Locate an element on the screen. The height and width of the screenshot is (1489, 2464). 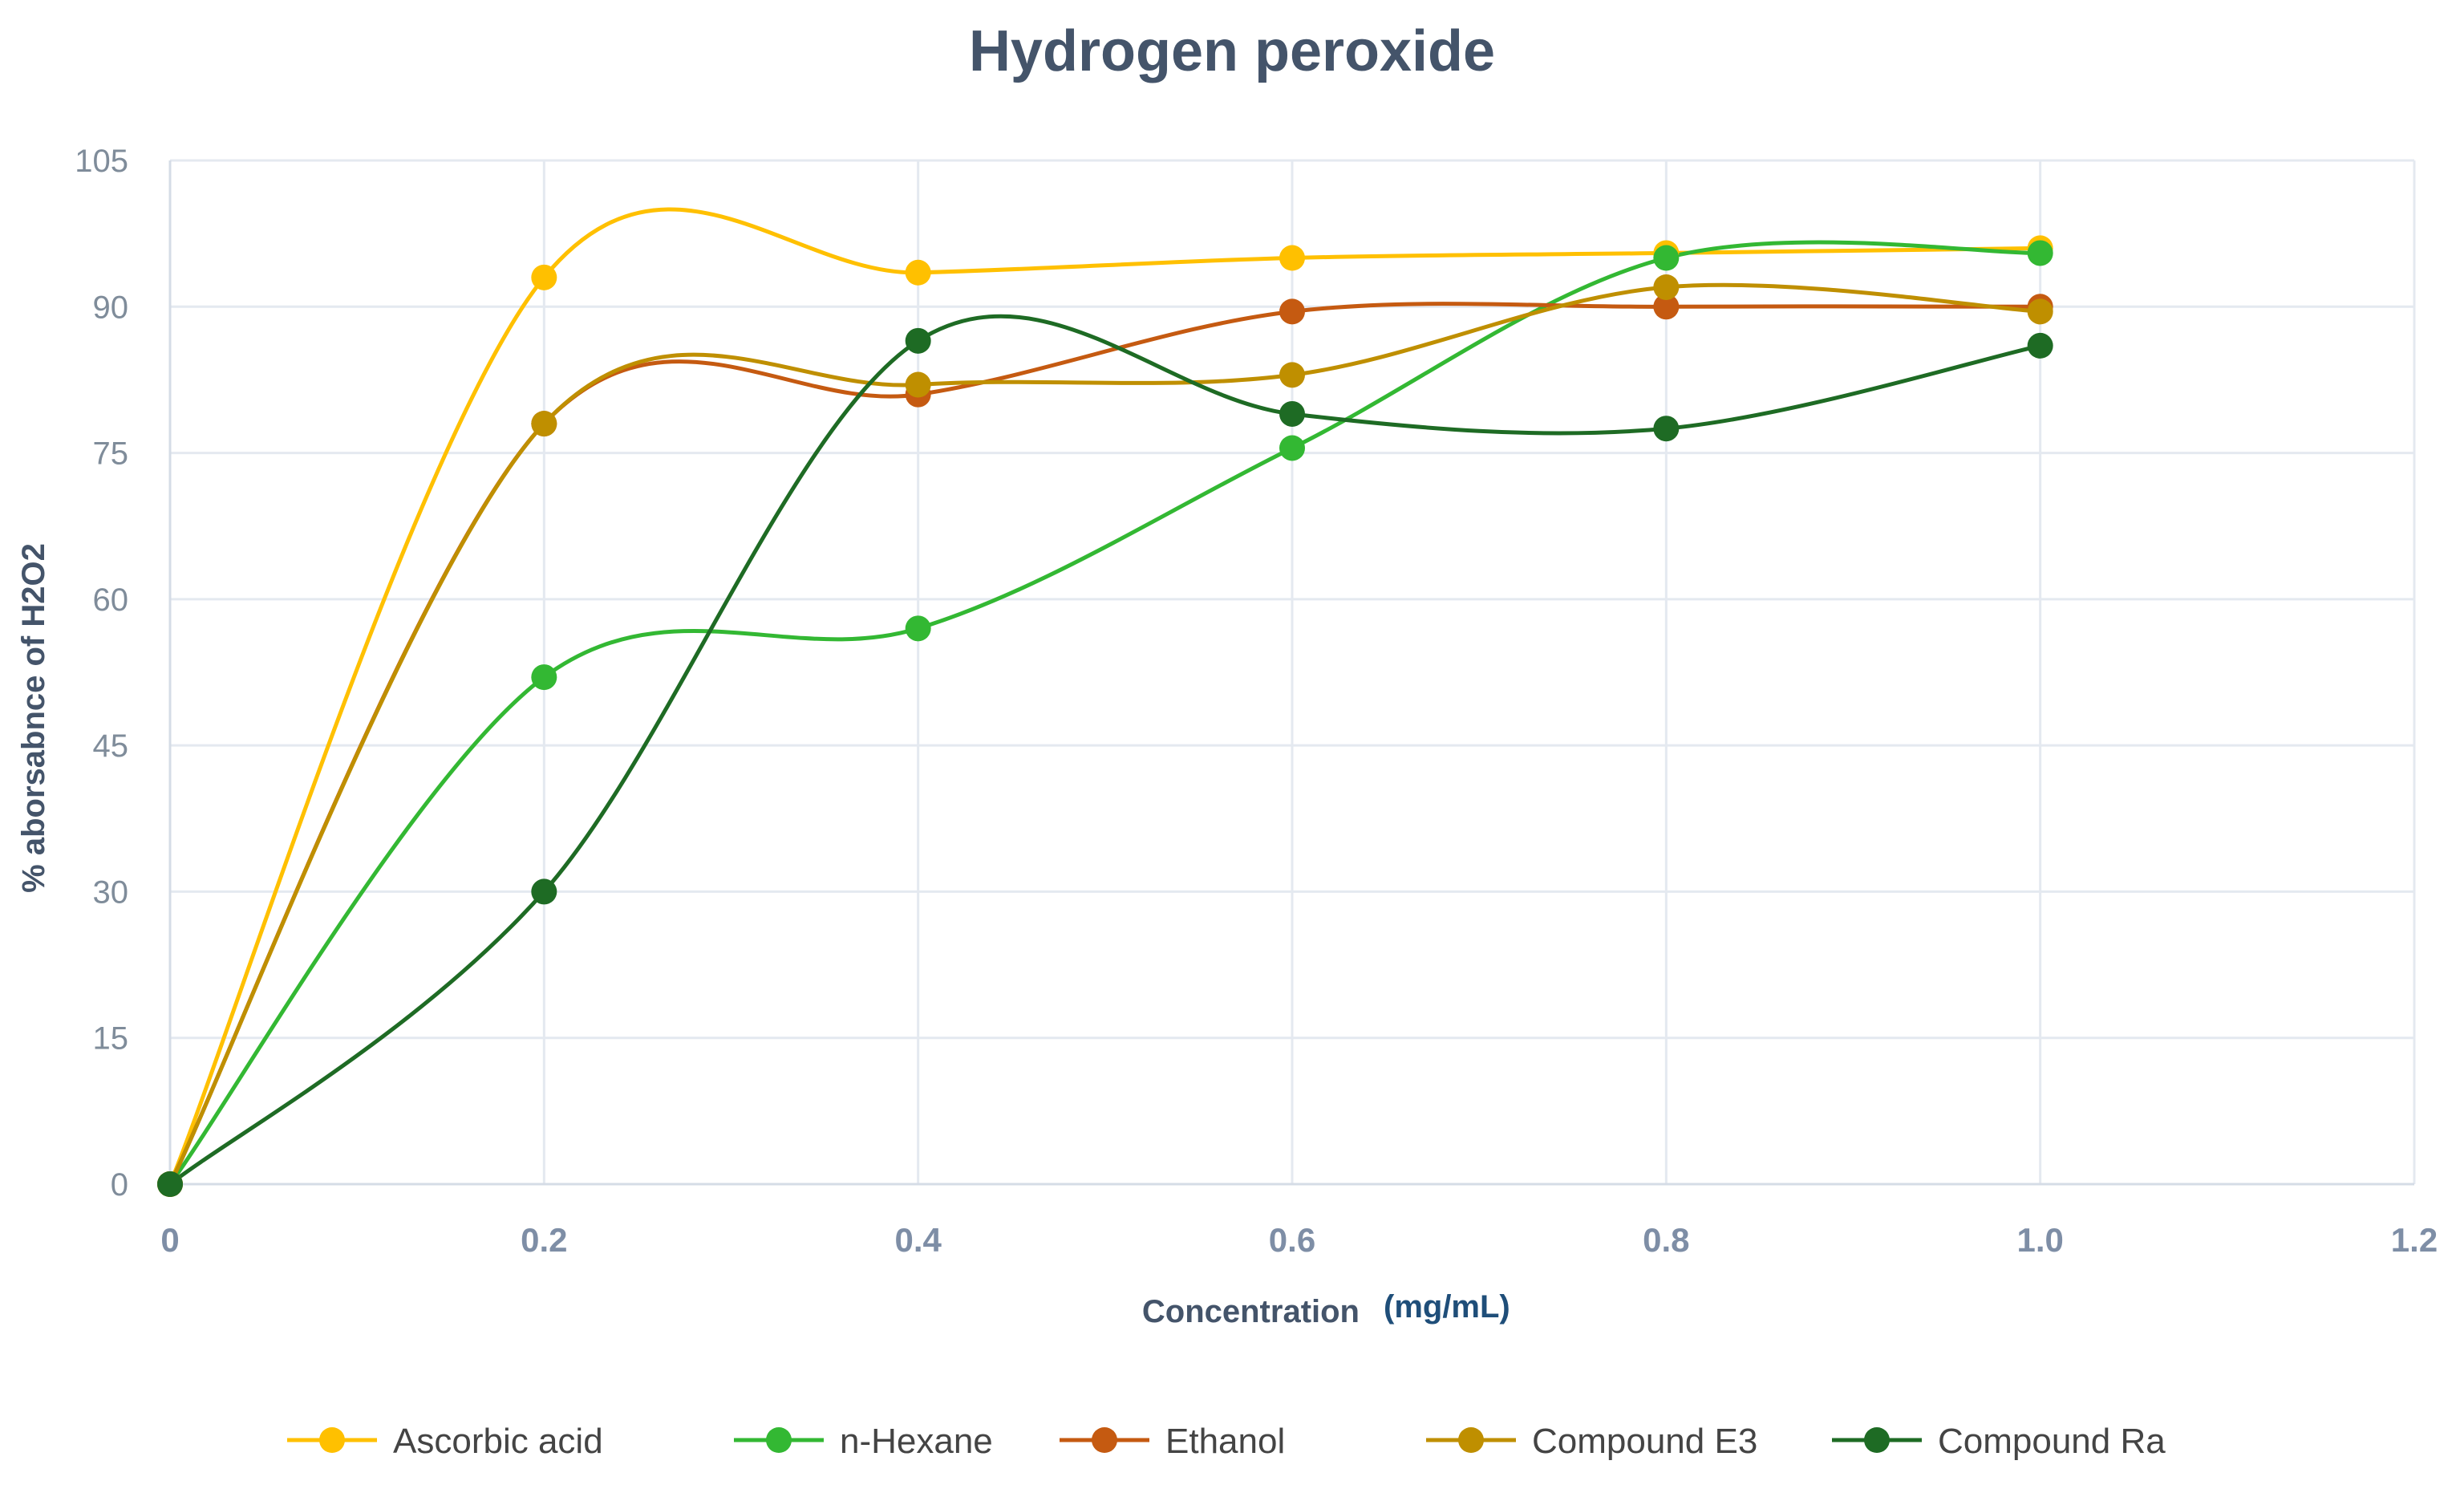
y-tick-label: 45 is located at coordinates (111, 746).